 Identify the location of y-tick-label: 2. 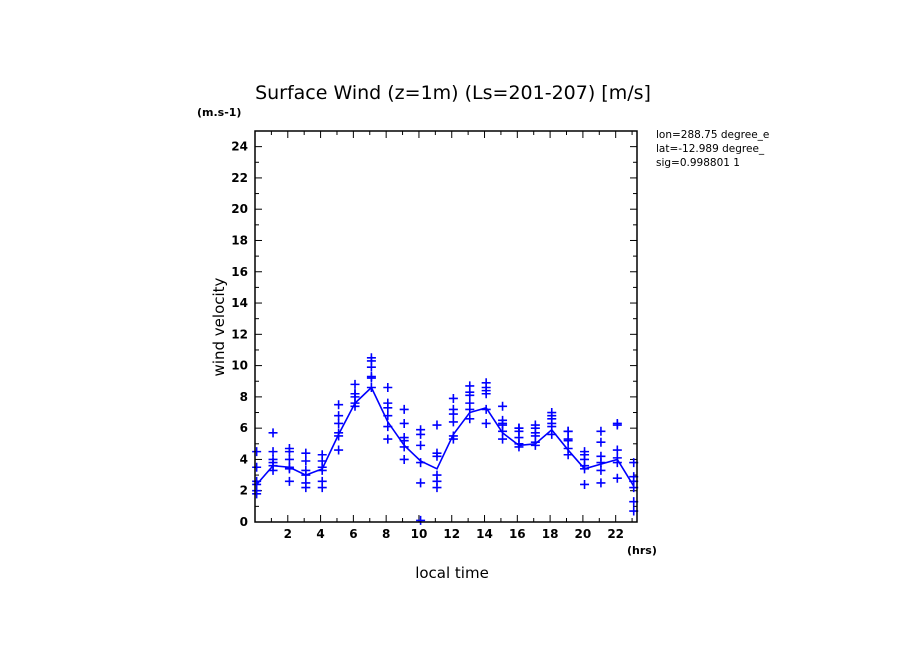
(244, 491).